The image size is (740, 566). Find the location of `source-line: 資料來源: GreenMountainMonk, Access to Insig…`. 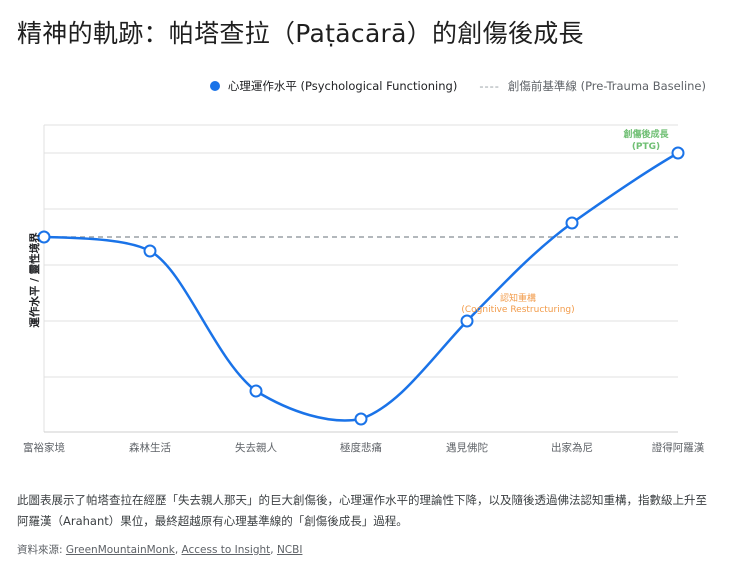

source-line: 資料來源: GreenMountainMonk, Access to Insig… is located at coordinates (159, 549).